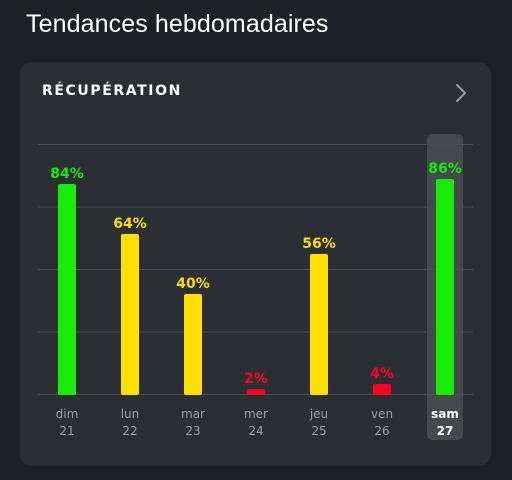 The image size is (512, 480). What do you see at coordinates (382, 374) in the screenshot?
I see `value-label-ven: 4%` at bounding box center [382, 374].